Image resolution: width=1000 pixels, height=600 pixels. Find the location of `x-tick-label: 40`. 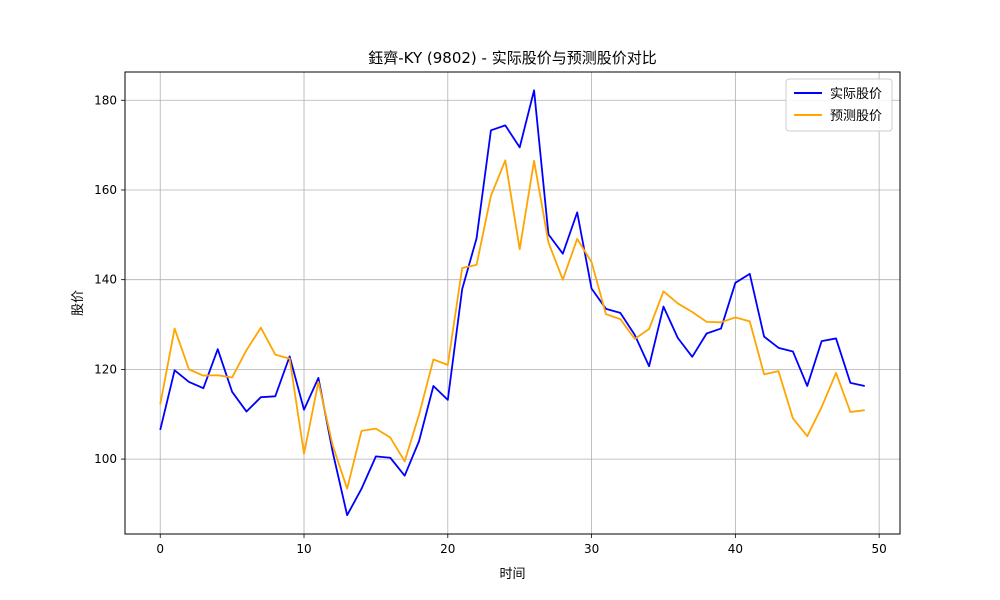

x-tick-label: 40 is located at coordinates (735, 549).